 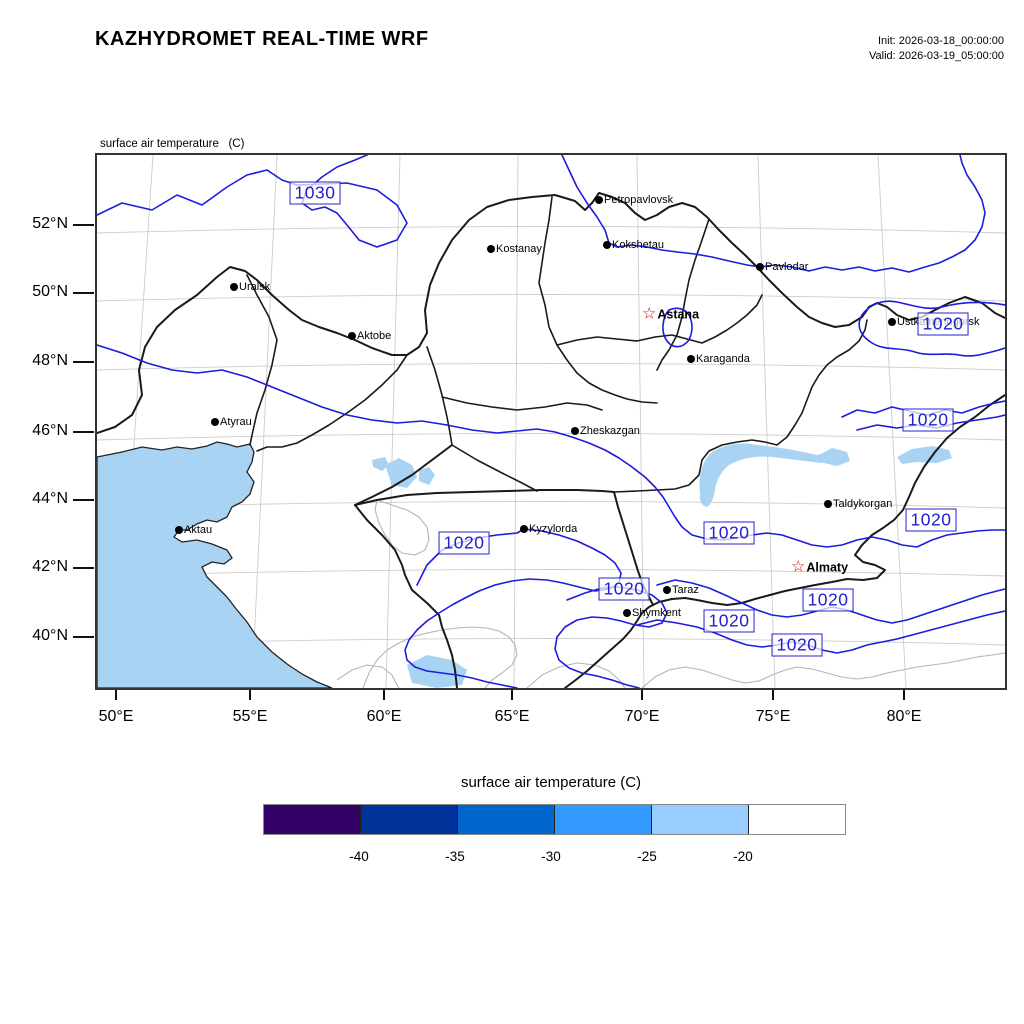 What do you see at coordinates (787, 267) in the screenshot?
I see `city-label: Pavlodar` at bounding box center [787, 267].